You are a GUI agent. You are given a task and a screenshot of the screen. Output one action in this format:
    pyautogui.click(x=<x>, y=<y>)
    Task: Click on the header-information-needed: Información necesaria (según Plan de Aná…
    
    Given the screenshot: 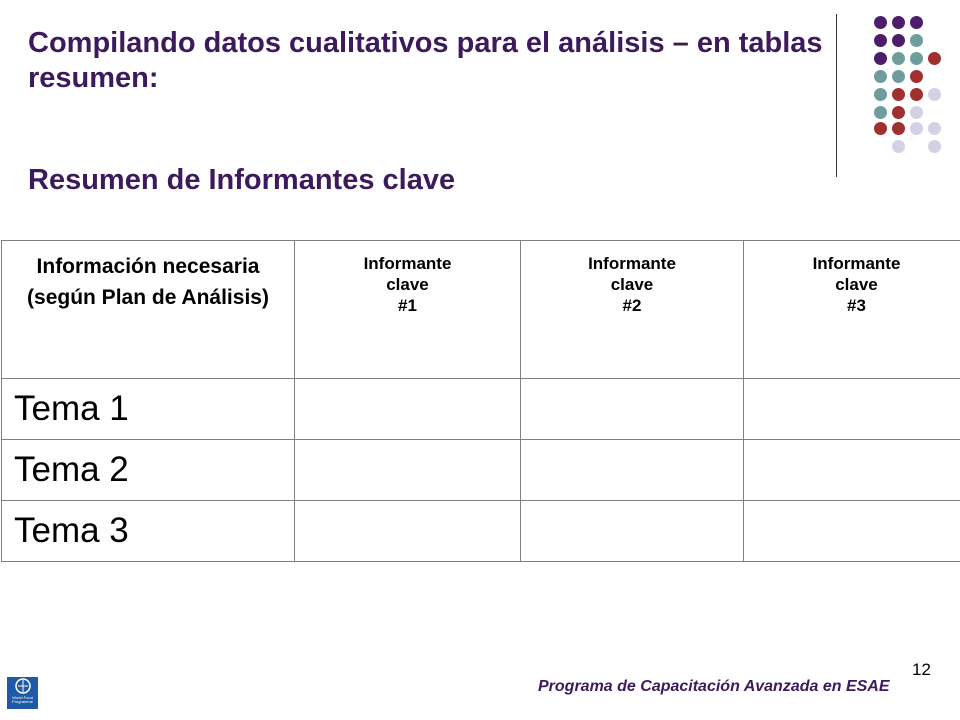 What is the action you would take?
    pyautogui.click(x=148, y=309)
    